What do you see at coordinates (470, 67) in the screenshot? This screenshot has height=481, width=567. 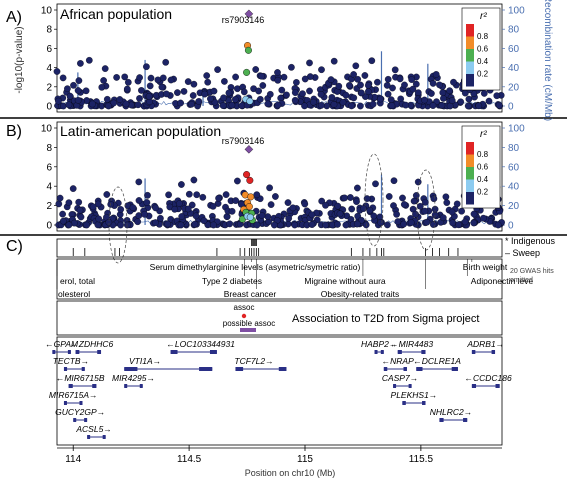 I see `a-legend-swatch` at bounding box center [470, 67].